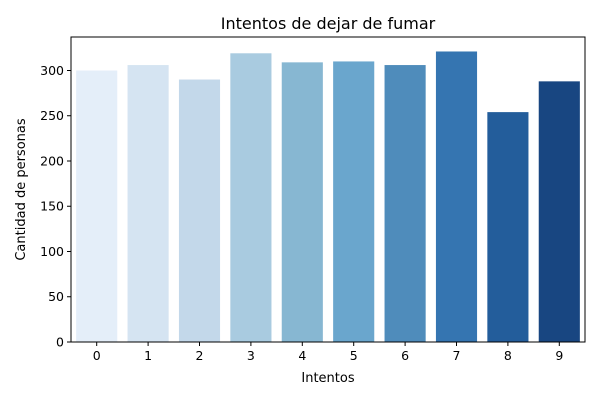 This screenshot has width=600, height=400. What do you see at coordinates (559, 355) in the screenshot?
I see `x-tick-label: 9` at bounding box center [559, 355].